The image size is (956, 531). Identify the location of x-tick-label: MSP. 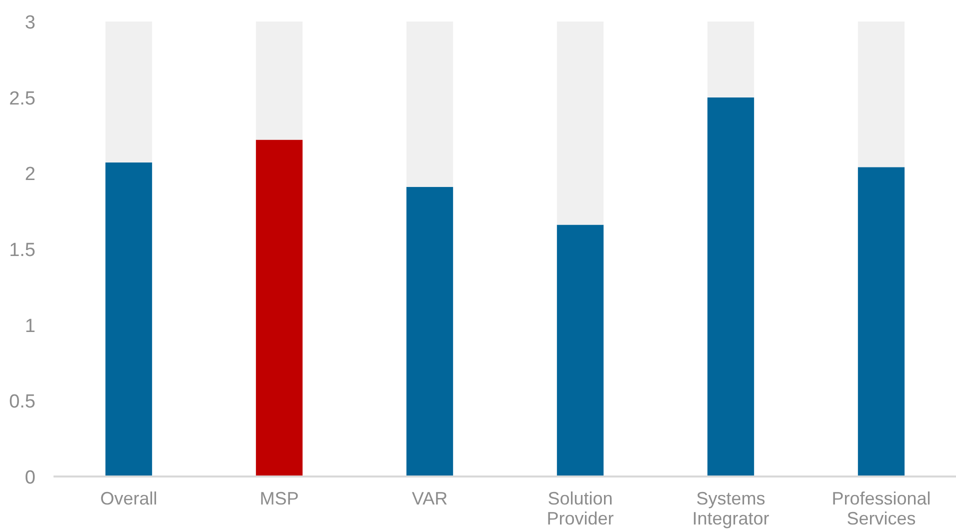
(279, 498).